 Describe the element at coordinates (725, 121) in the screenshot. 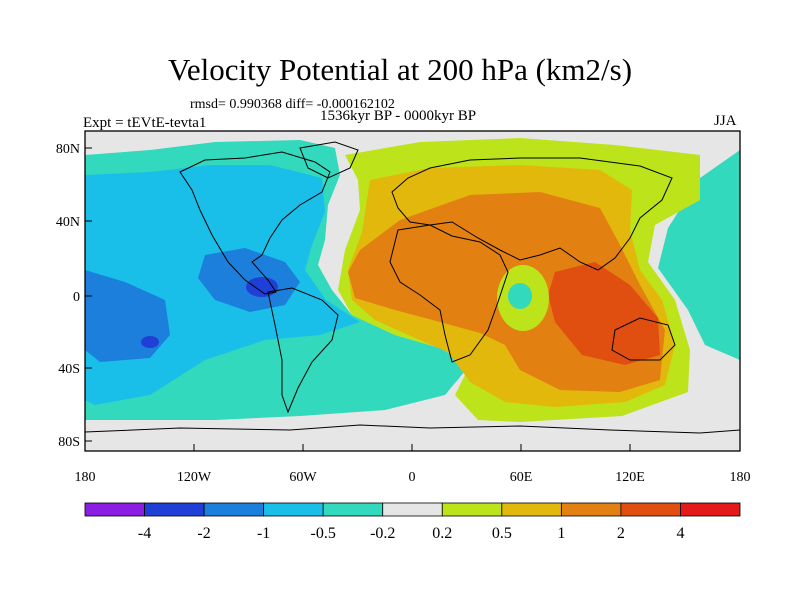

I see `season-text: JJA` at that location.